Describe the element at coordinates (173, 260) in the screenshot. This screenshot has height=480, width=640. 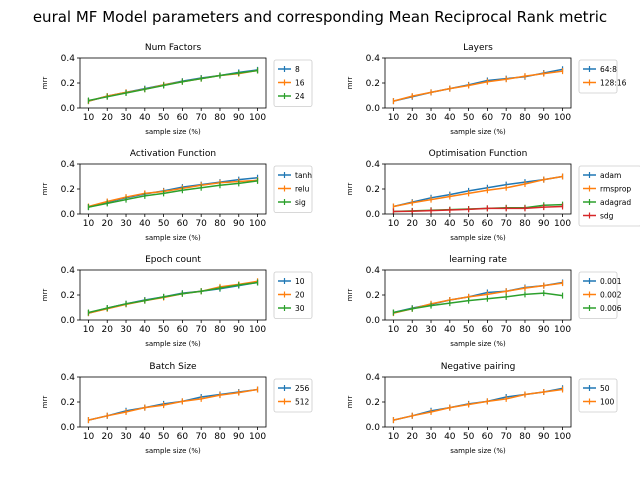
I see `subplot-title: Epoch count` at that location.